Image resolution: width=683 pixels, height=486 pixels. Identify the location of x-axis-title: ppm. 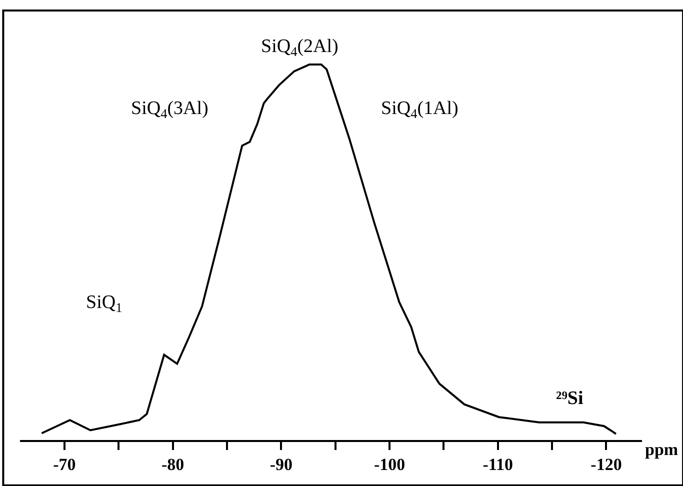
(661, 449).